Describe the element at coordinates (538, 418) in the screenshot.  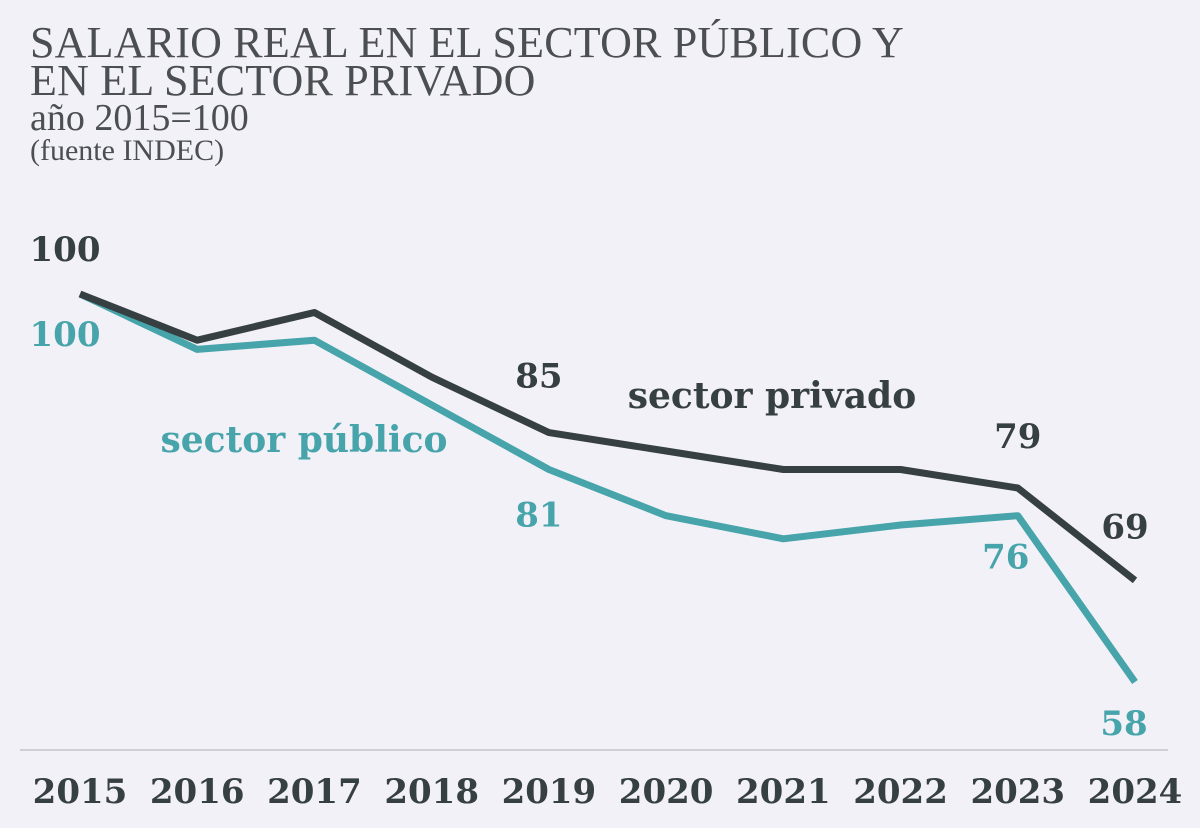
I see `series-names: sector privado sector público` at that location.